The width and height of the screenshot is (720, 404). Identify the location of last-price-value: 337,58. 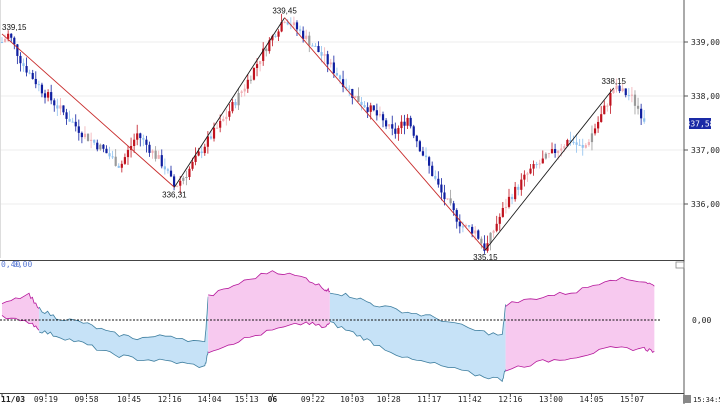
(700, 124).